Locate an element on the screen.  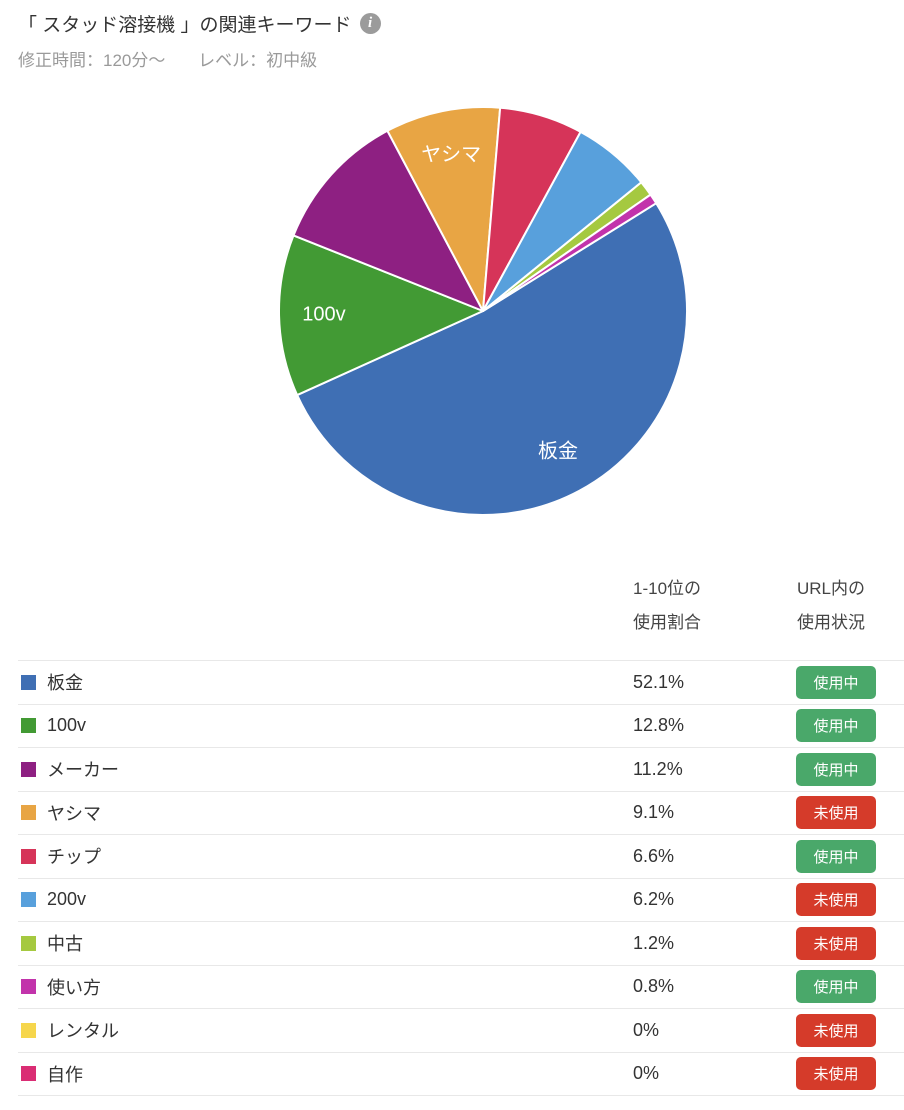
usage-share-value: 6.6% is located at coordinates (654, 855).